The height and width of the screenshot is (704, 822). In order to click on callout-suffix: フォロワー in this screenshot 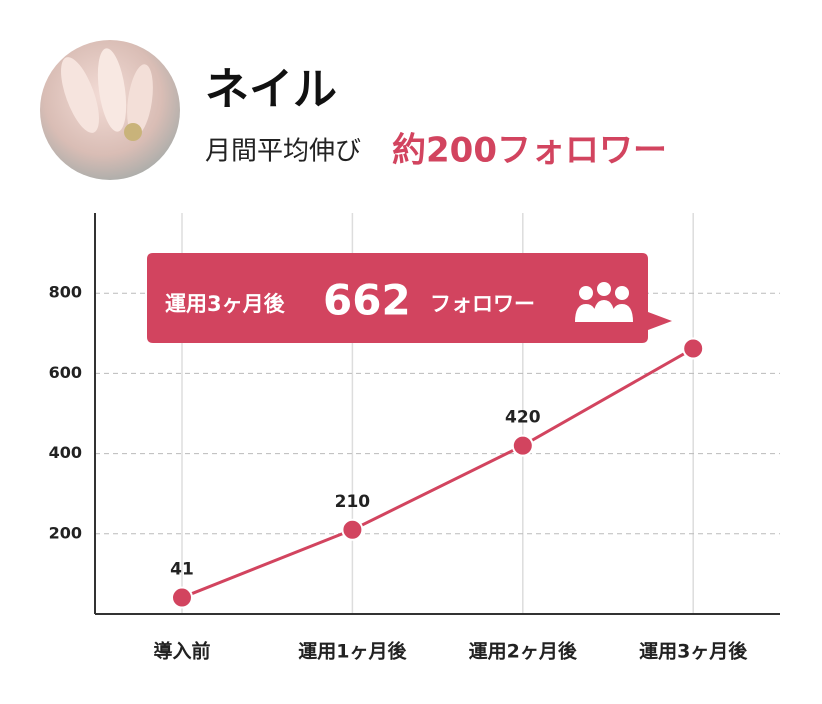, I will do `click(482, 304)`.